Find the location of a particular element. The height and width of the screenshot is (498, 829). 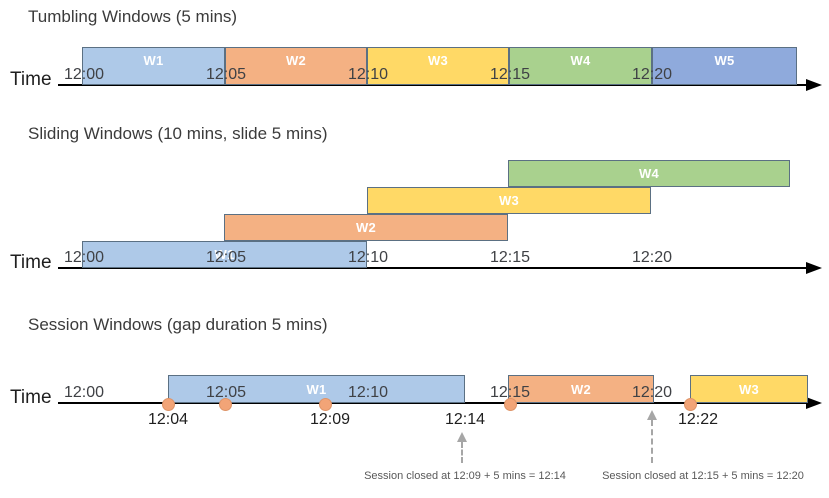

tumbling-tick-1210: 12:10 is located at coordinates (368, 74).